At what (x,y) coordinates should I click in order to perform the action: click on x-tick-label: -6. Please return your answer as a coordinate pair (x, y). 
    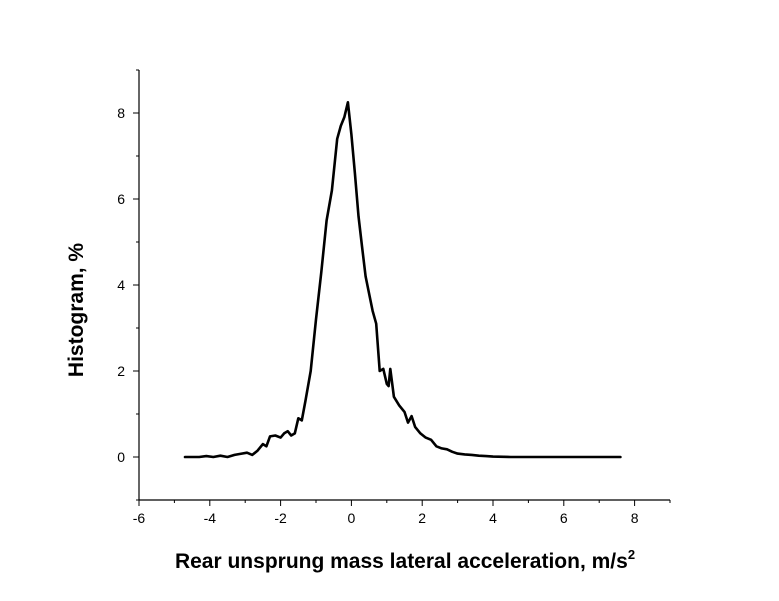
    Looking at the image, I should click on (139, 518).